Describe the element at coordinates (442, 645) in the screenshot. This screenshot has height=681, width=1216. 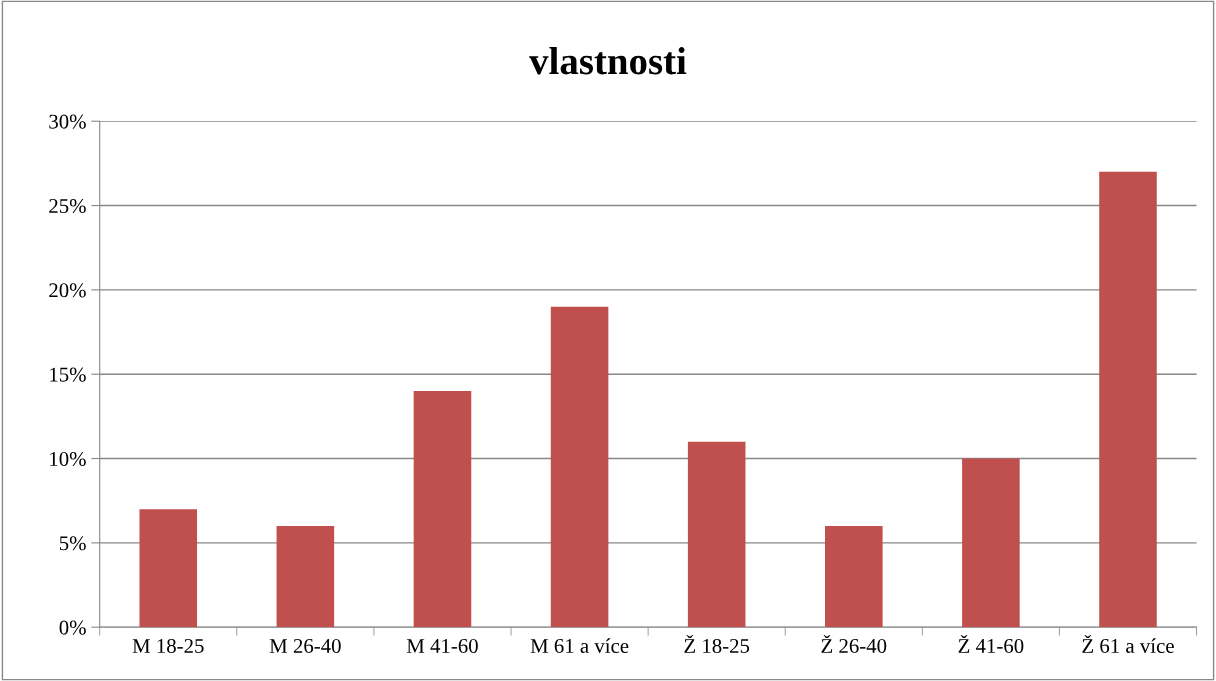
I see `x-tick-label: M 41-60` at that location.